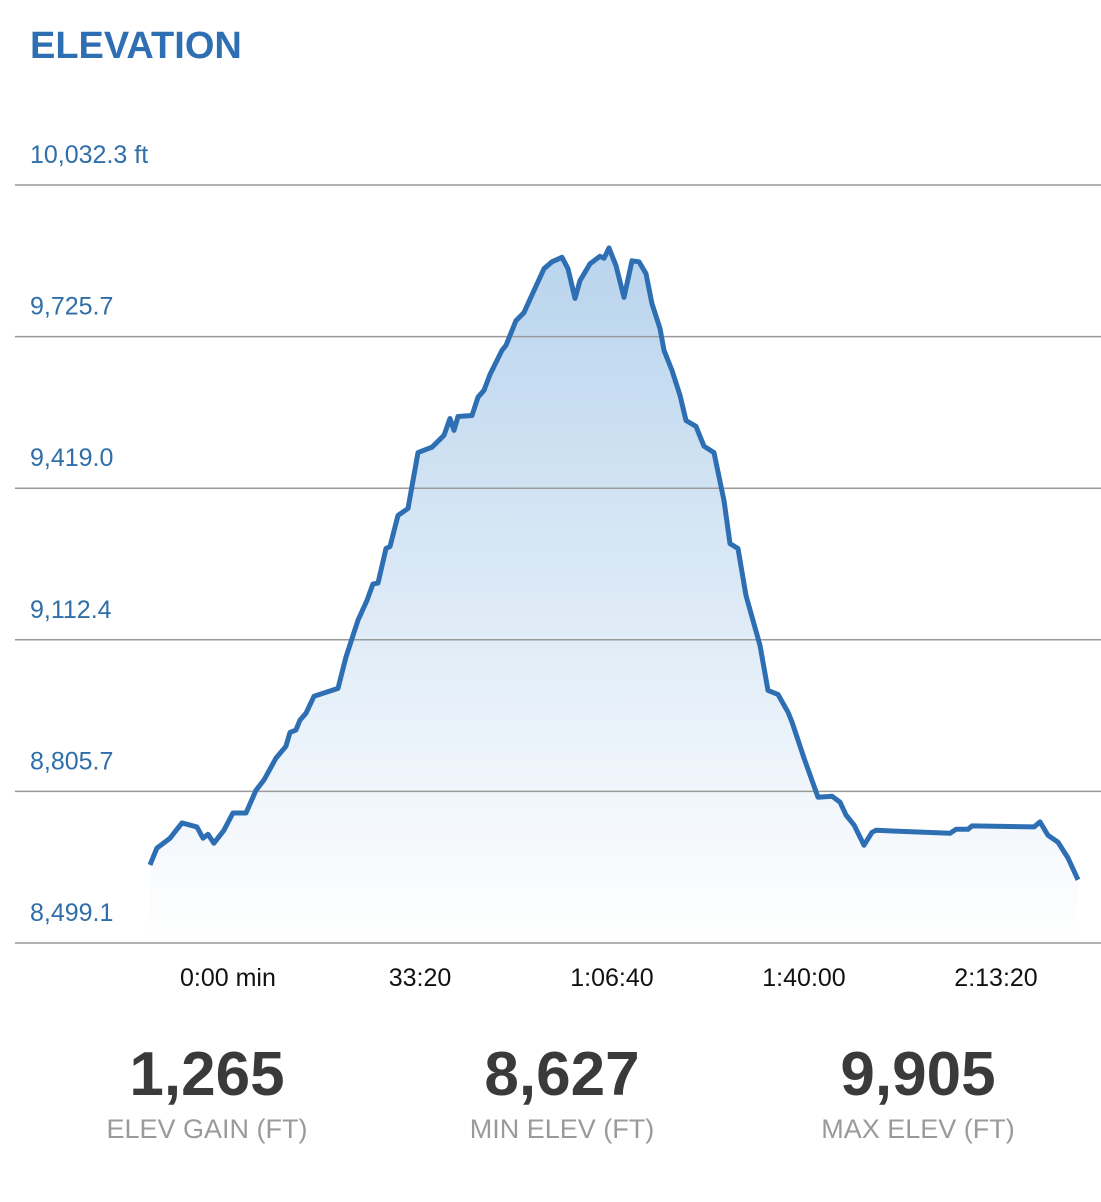 Image resolution: width=1101 pixels, height=1202 pixels. Describe the element at coordinates (71, 913) in the screenshot. I see `y-tick-label: 8,499.1` at that location.